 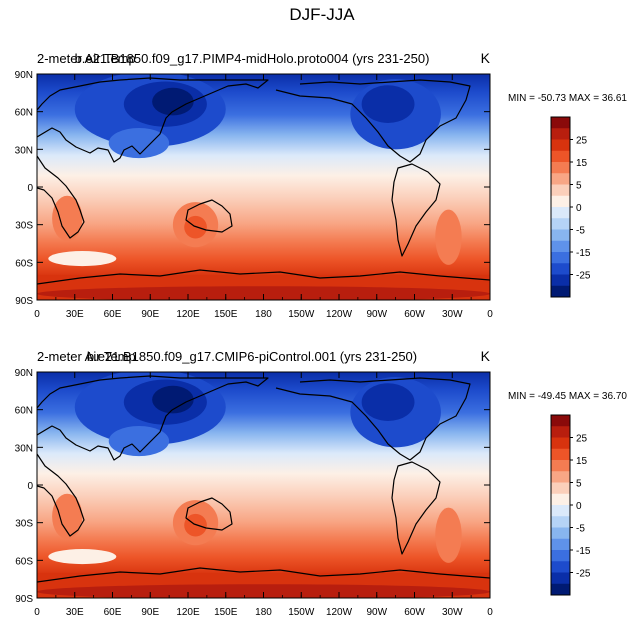 I want to click on panel-2-colorbar: 25 15 5 0 -5 -15 -25, so click(x=570, y=505).